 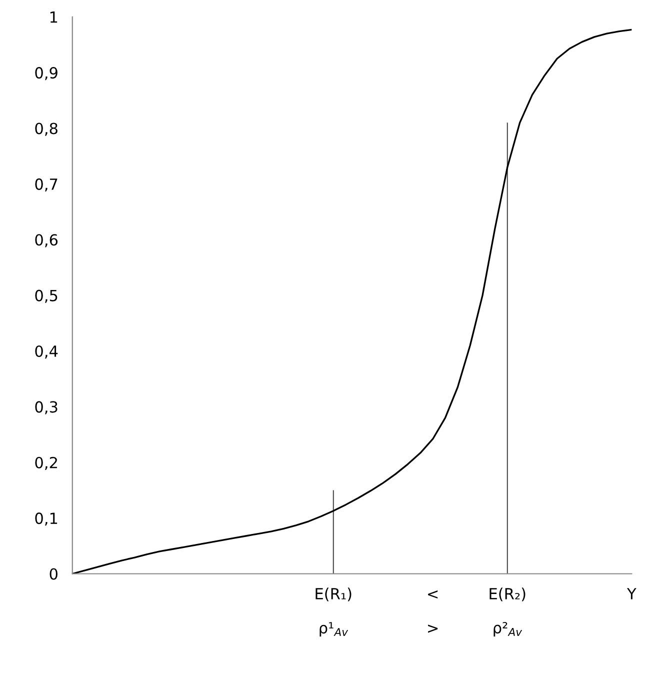 What do you see at coordinates (46, 352) in the screenshot?
I see `y-tick-label: 0,4` at bounding box center [46, 352].